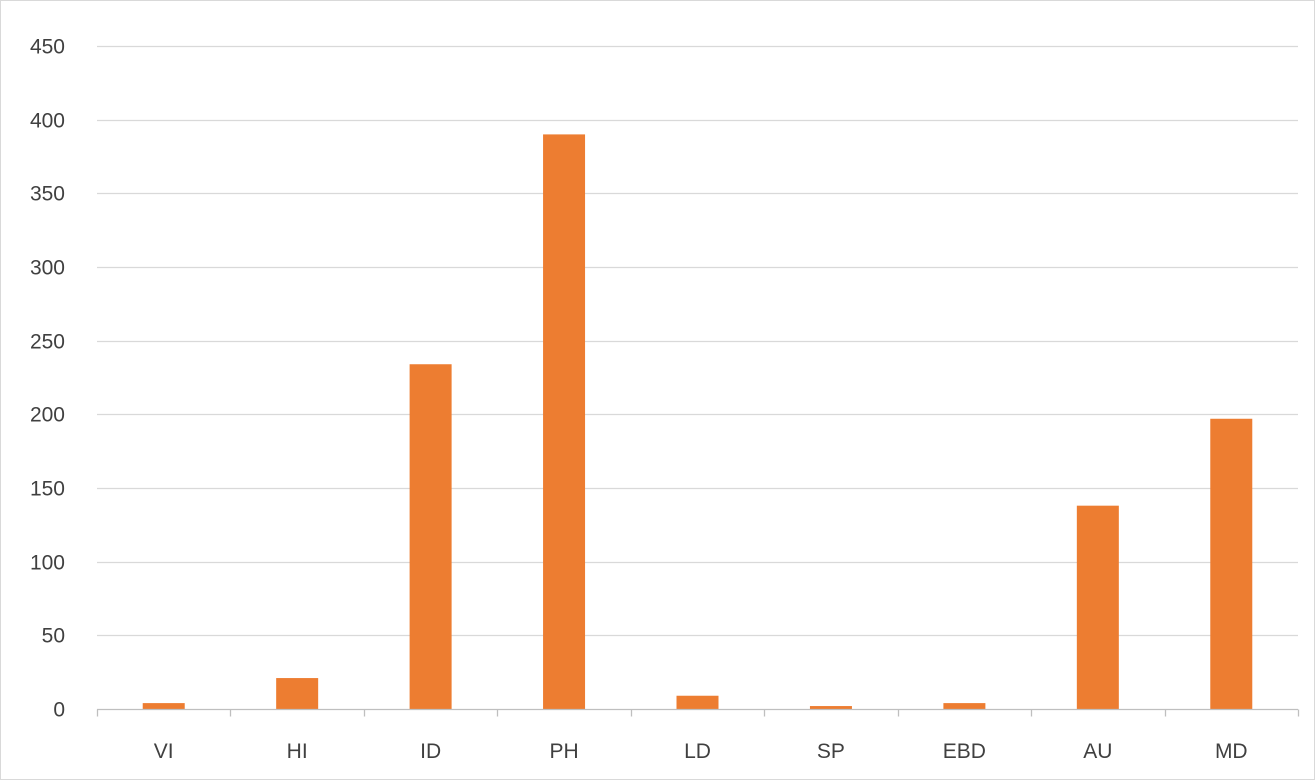  I want to click on y-axis-tick-labels: 0 50 100 150 200 250 300 350 400 450, so click(47, 379).